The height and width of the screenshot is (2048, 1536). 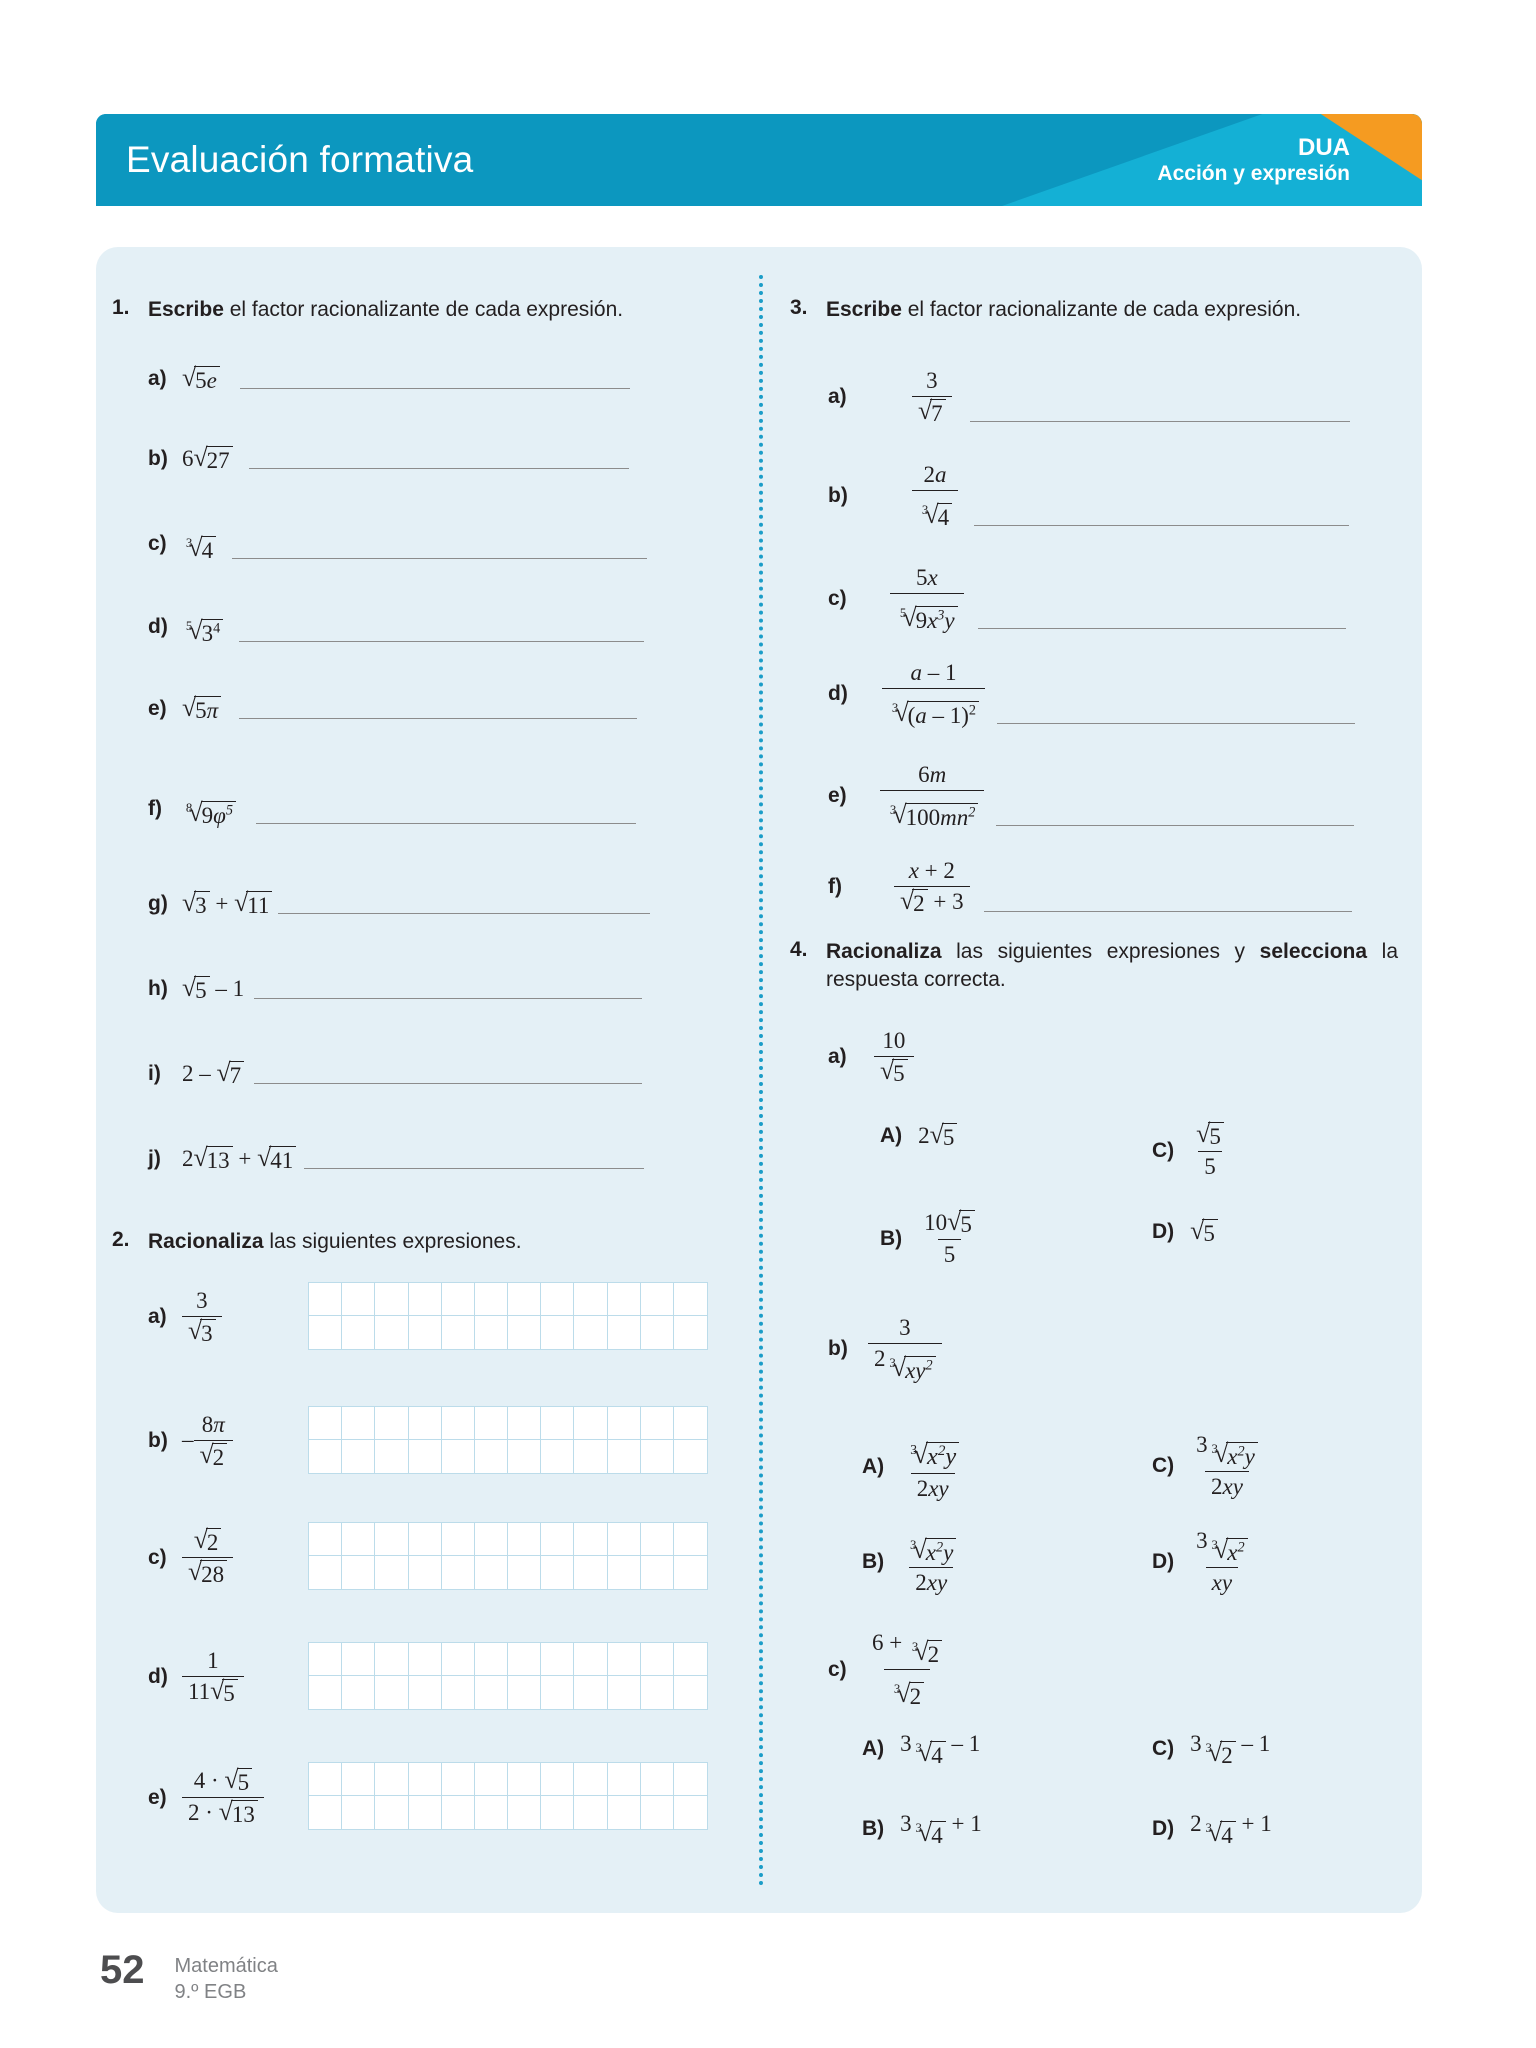 What do you see at coordinates (1161, 629) in the screenshot?
I see `answer-line-3c` at bounding box center [1161, 629].